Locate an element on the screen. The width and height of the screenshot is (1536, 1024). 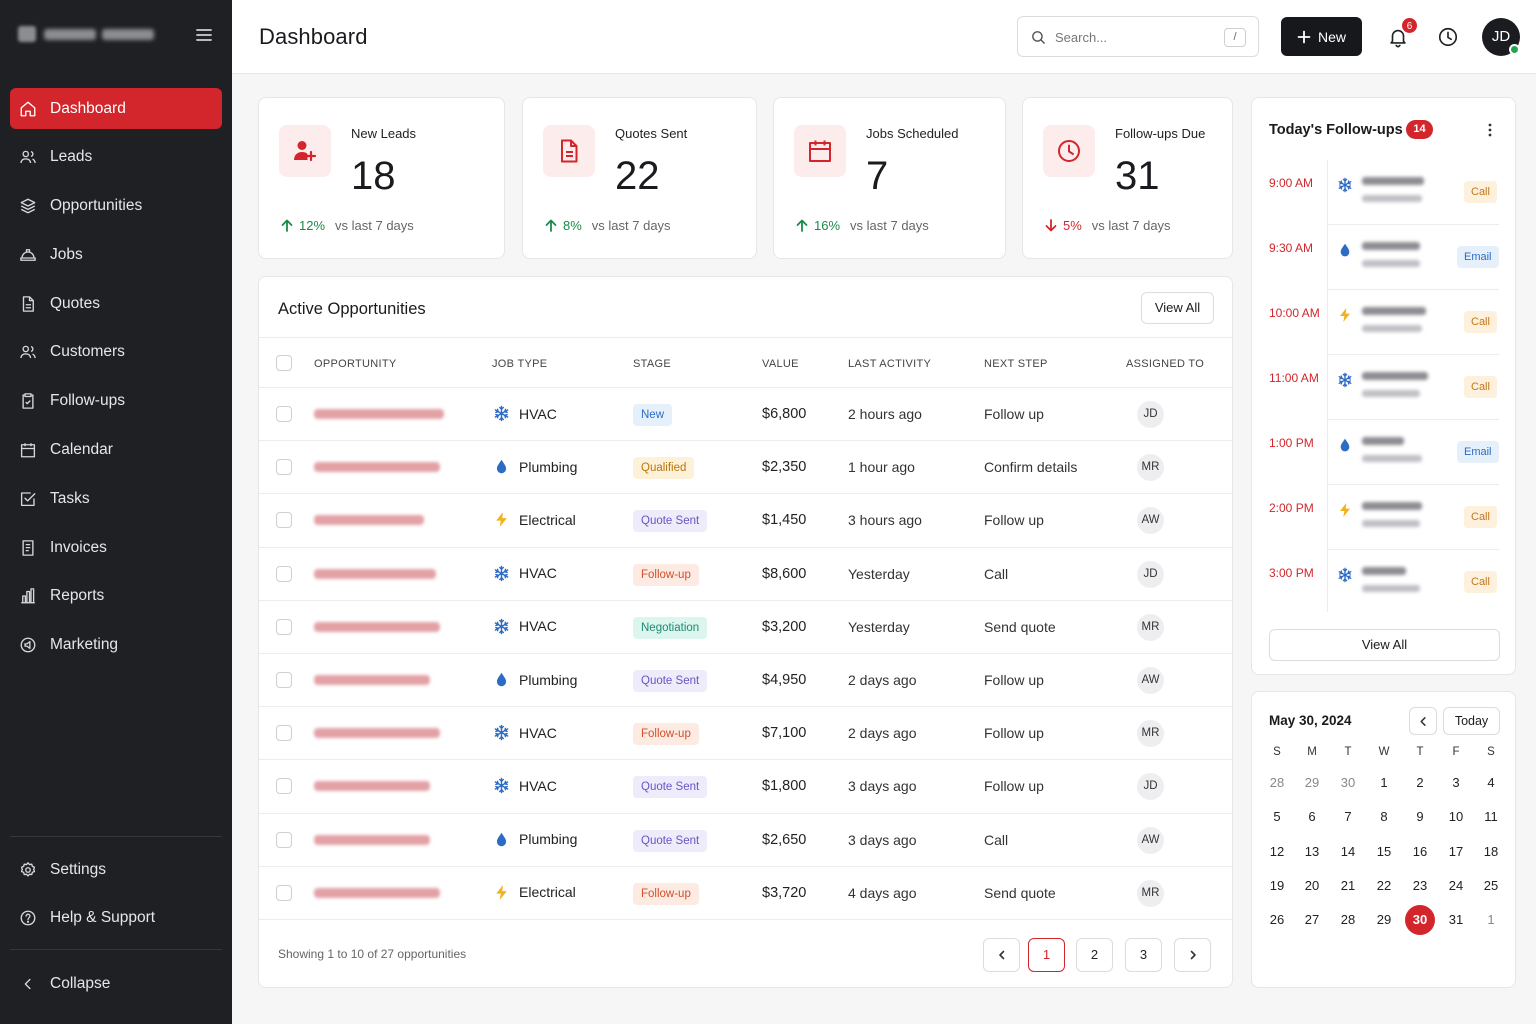
follow-up-item: 10:00 AM Call is located at coordinates (1384, 322).